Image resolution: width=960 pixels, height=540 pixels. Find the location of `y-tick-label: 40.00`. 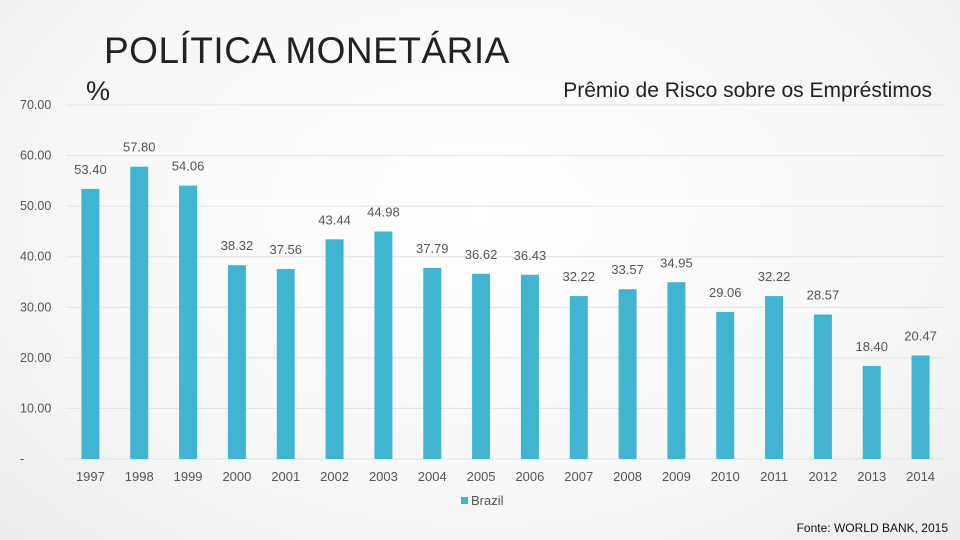

y-tick-label: 40.00 is located at coordinates (35, 257).